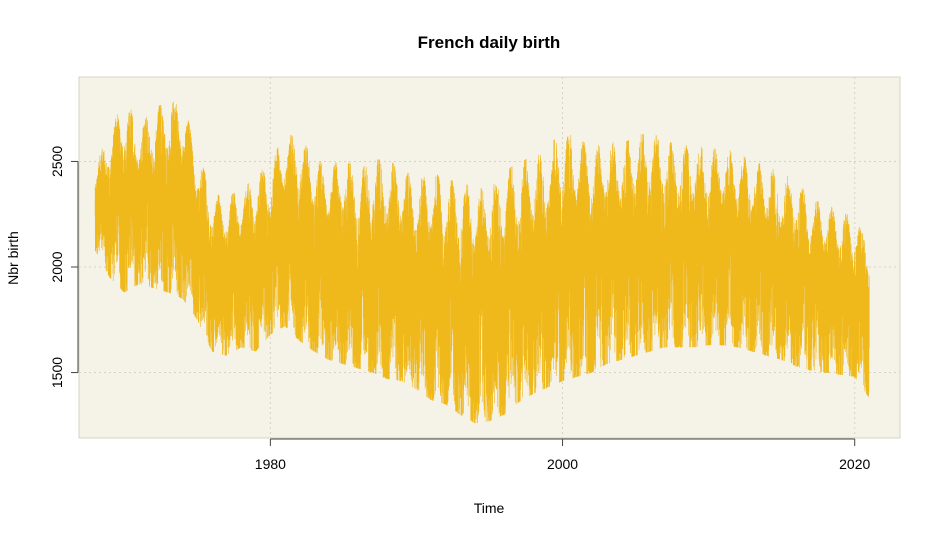 The height and width of the screenshot is (537, 940). I want to click on x-axis: 1980 2000 2020, so click(562, 455).